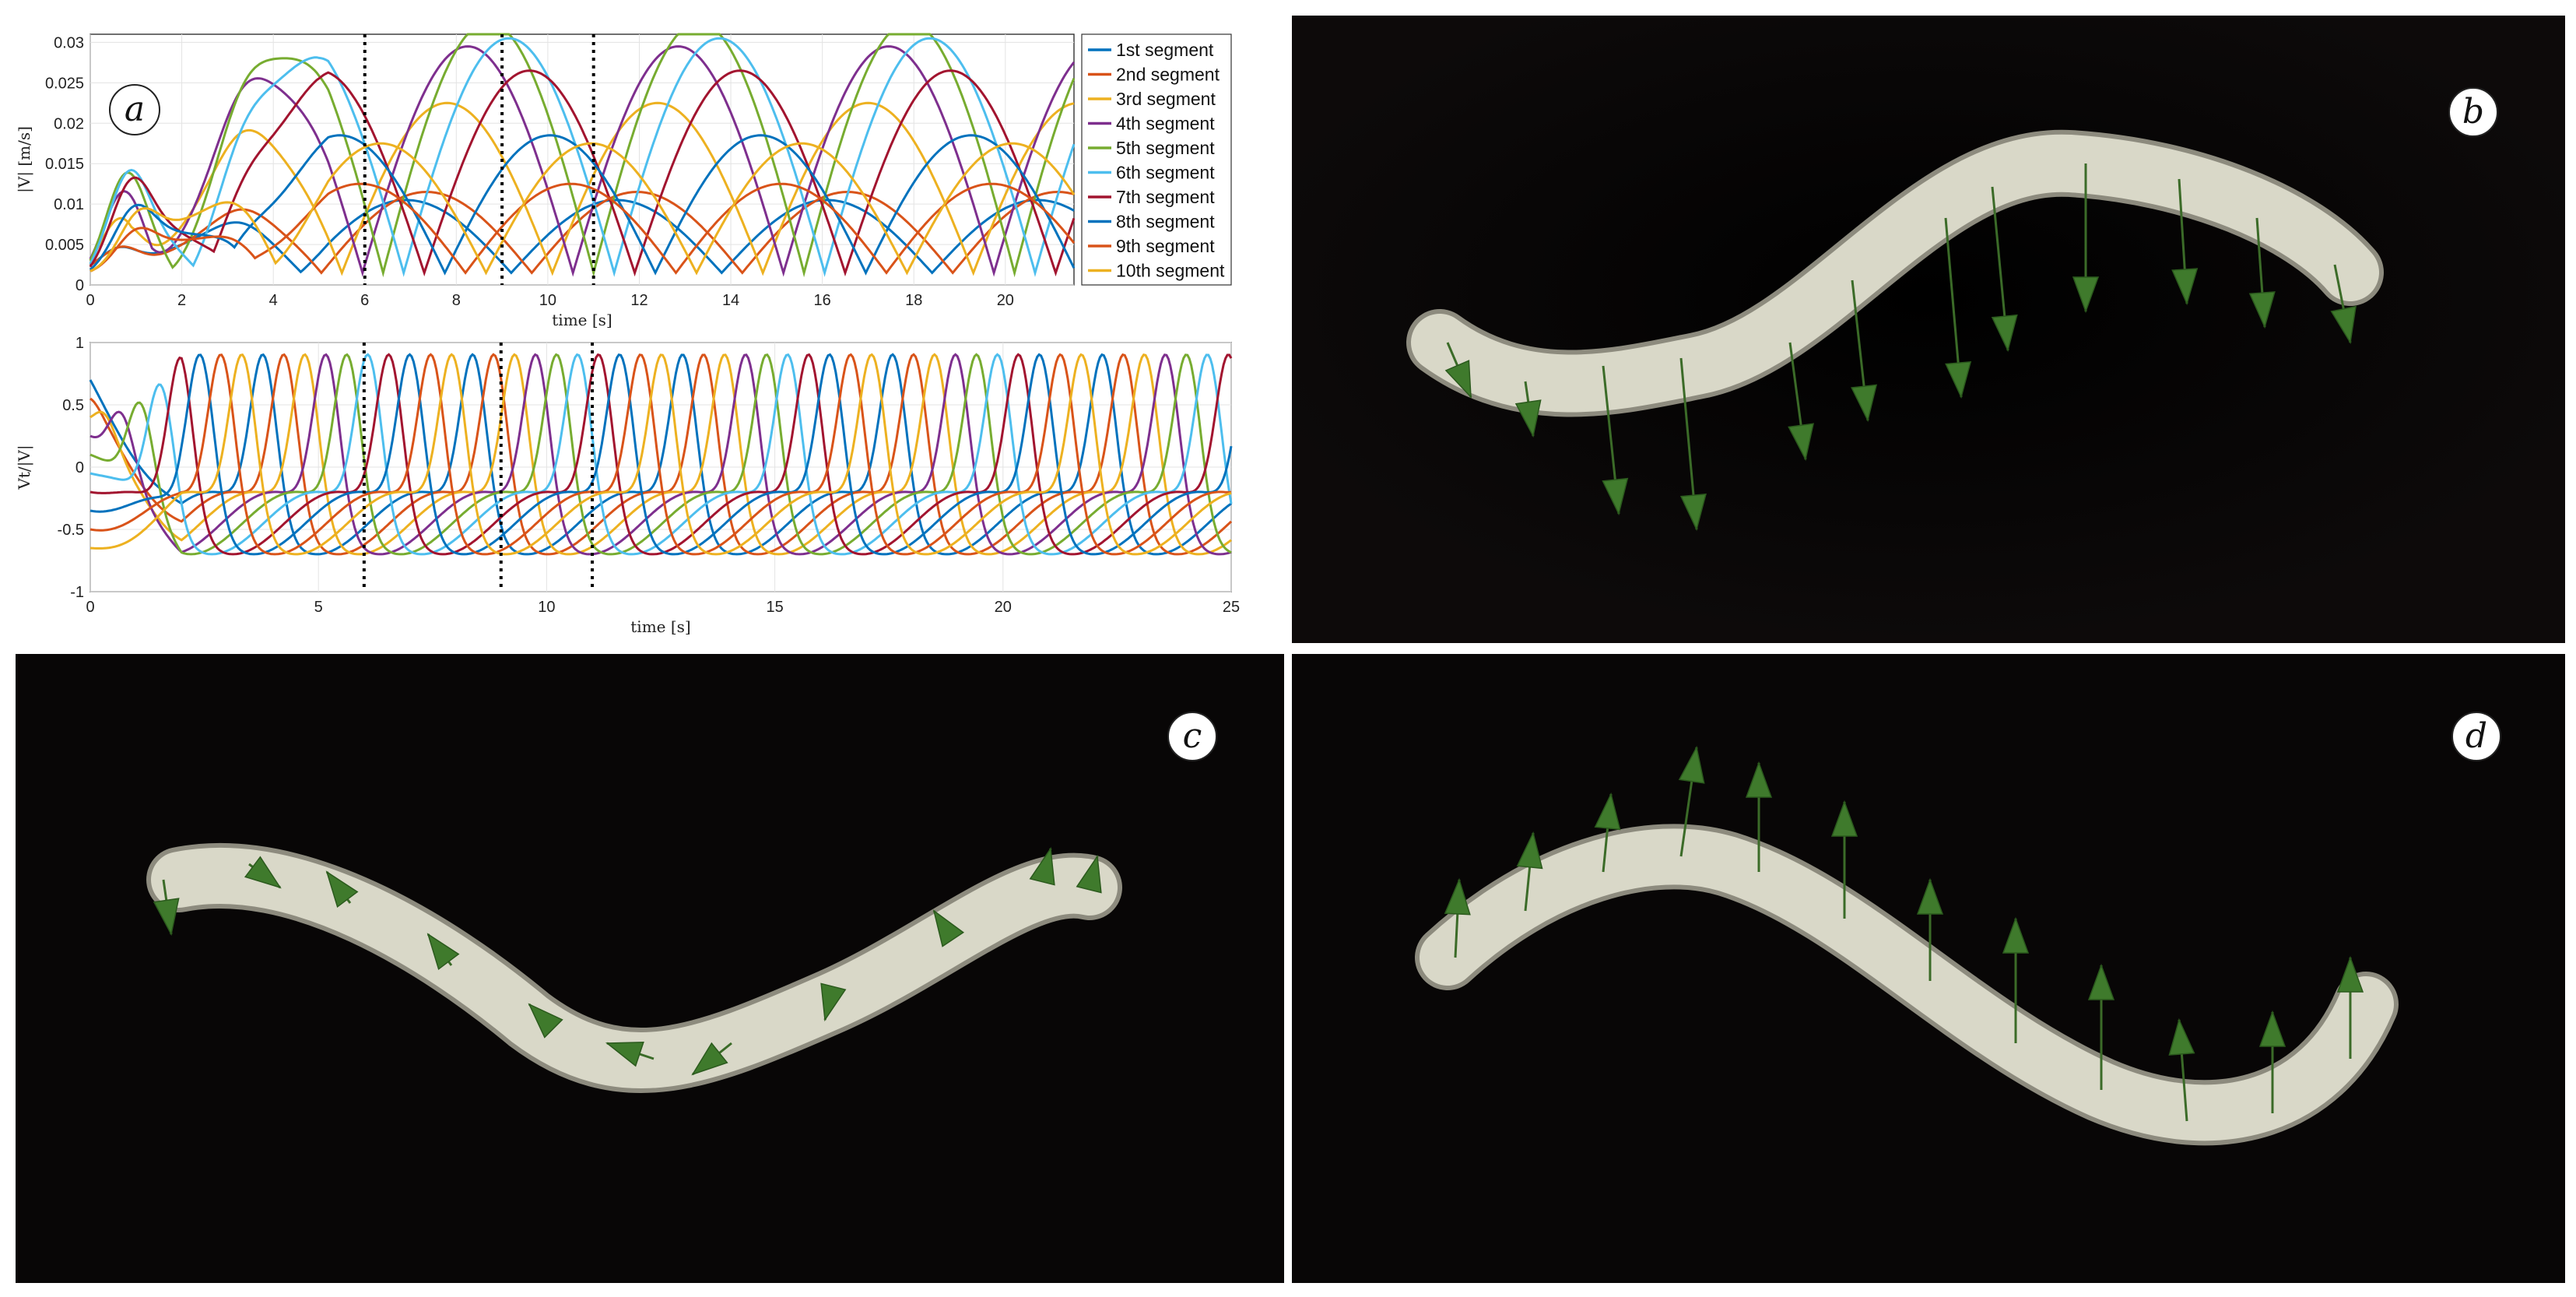  What do you see at coordinates (1166, 222) in the screenshot?
I see `legend-label: 8th segment` at bounding box center [1166, 222].